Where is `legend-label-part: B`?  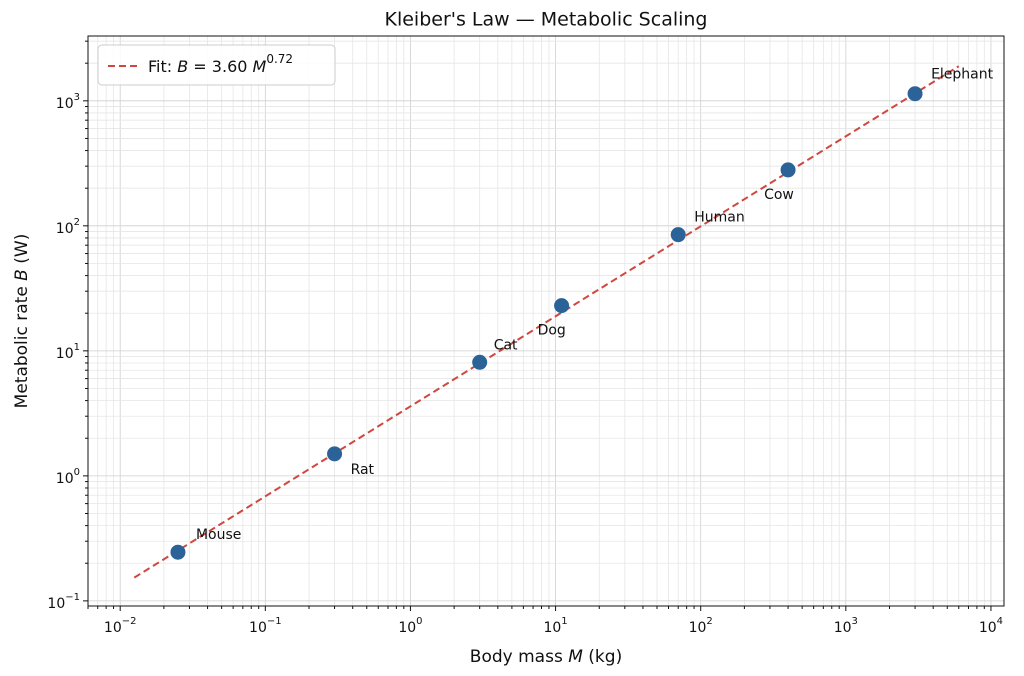
legend-label-part: B is located at coordinates (182, 66).